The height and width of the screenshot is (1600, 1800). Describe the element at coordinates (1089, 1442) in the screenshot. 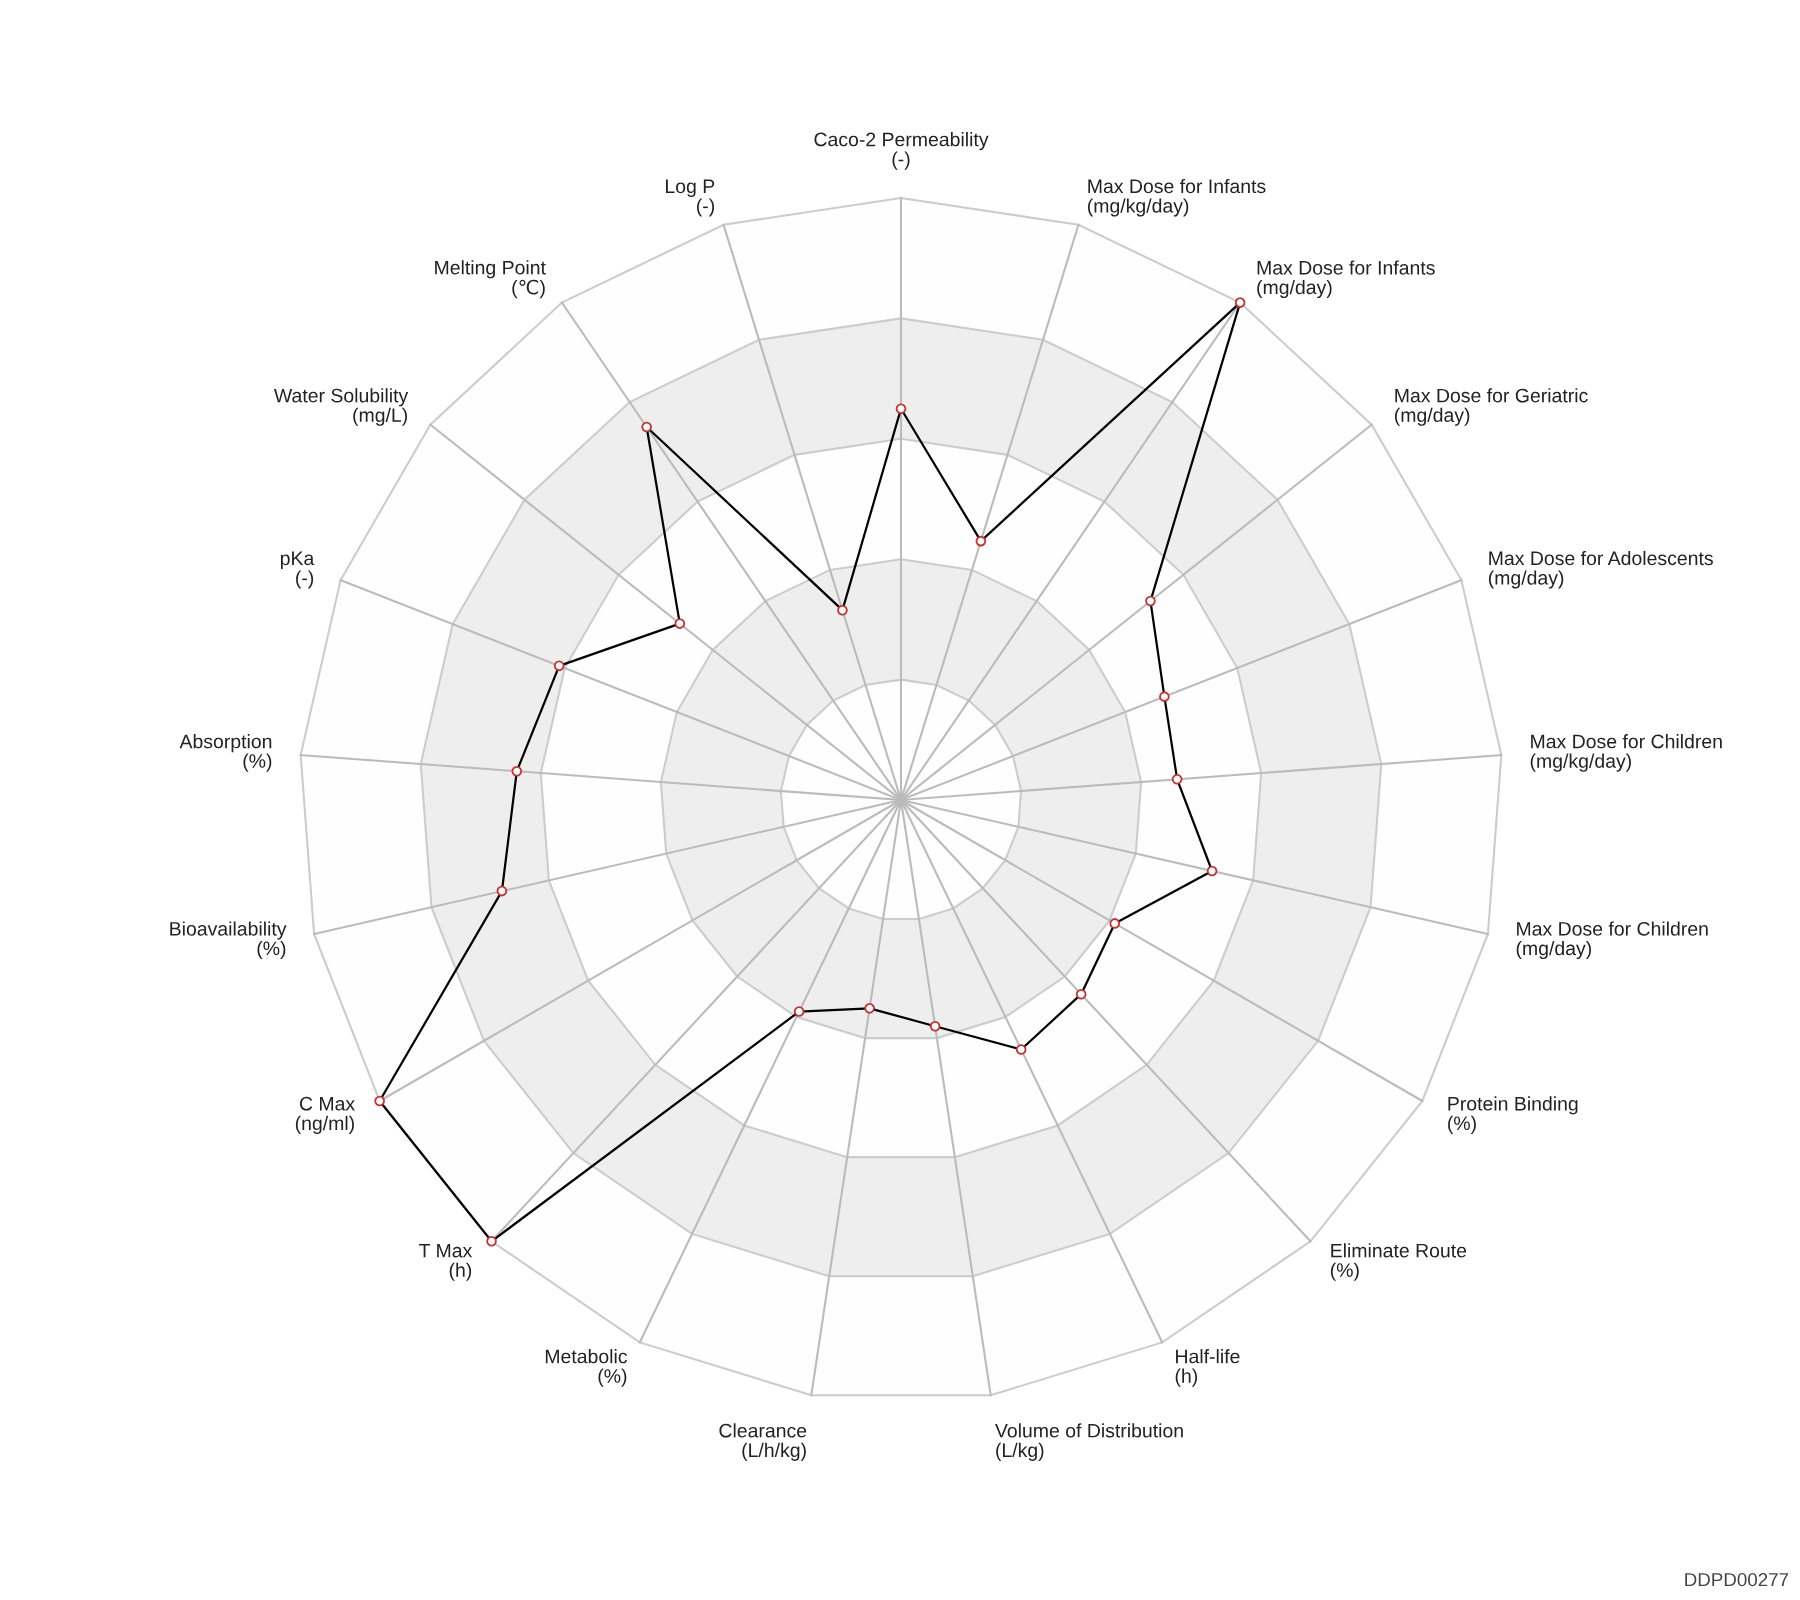

I see `spoke-label: Volume of Distribution (L/kg)` at that location.